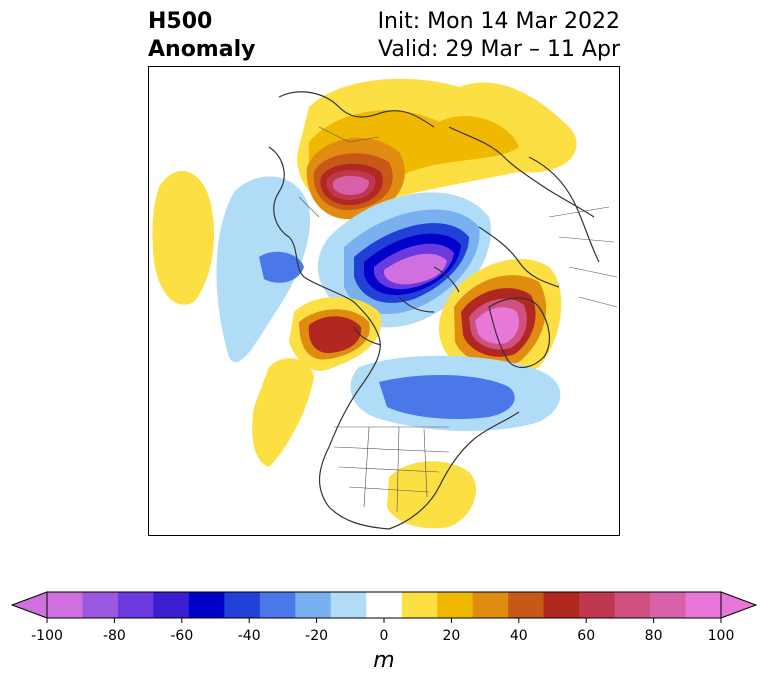 The image size is (768, 686). Describe the element at coordinates (739, 605) in the screenshot. I see `colorbar-extend-max` at that location.